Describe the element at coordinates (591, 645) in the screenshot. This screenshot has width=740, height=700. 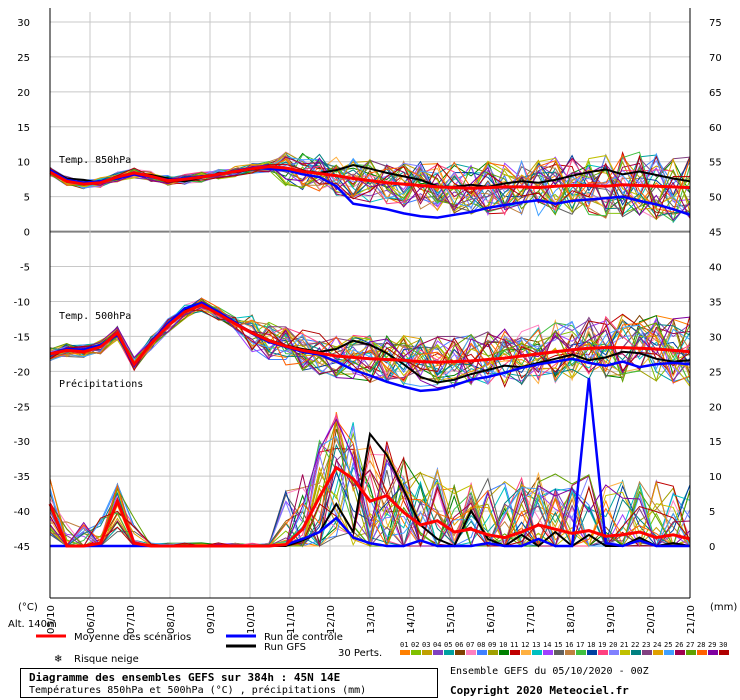
I see `legend-pert-number: 18` at that location.